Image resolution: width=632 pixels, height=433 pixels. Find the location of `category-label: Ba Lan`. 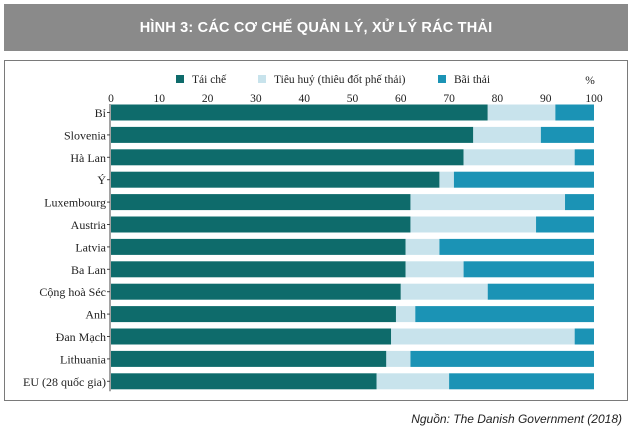

category-label: Ba Lan is located at coordinates (88, 270).